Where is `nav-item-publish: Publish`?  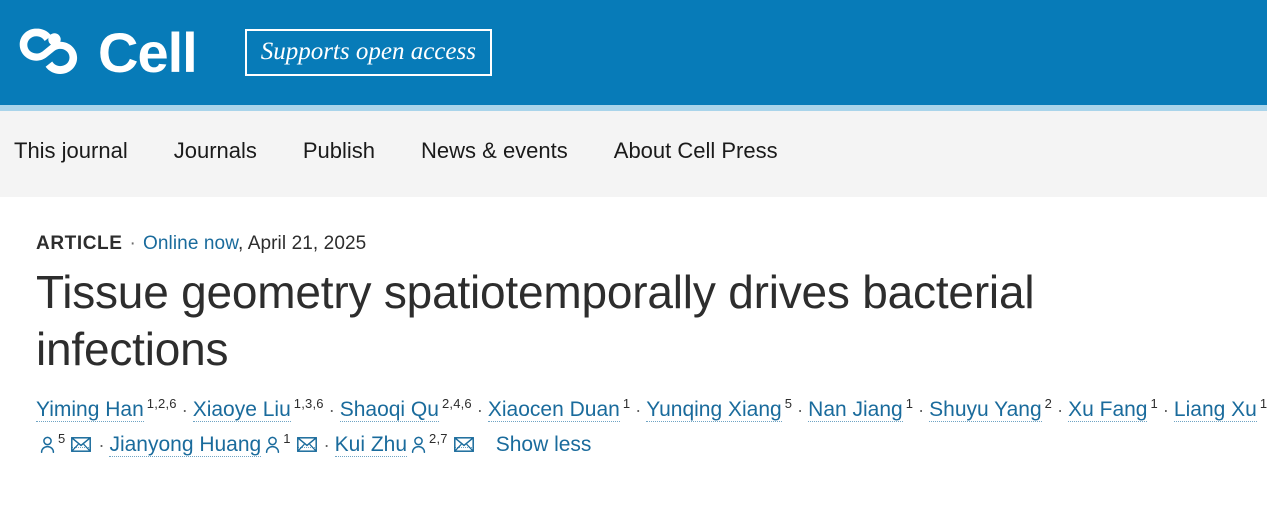 nav-item-publish: Publish is located at coordinates (339, 151).